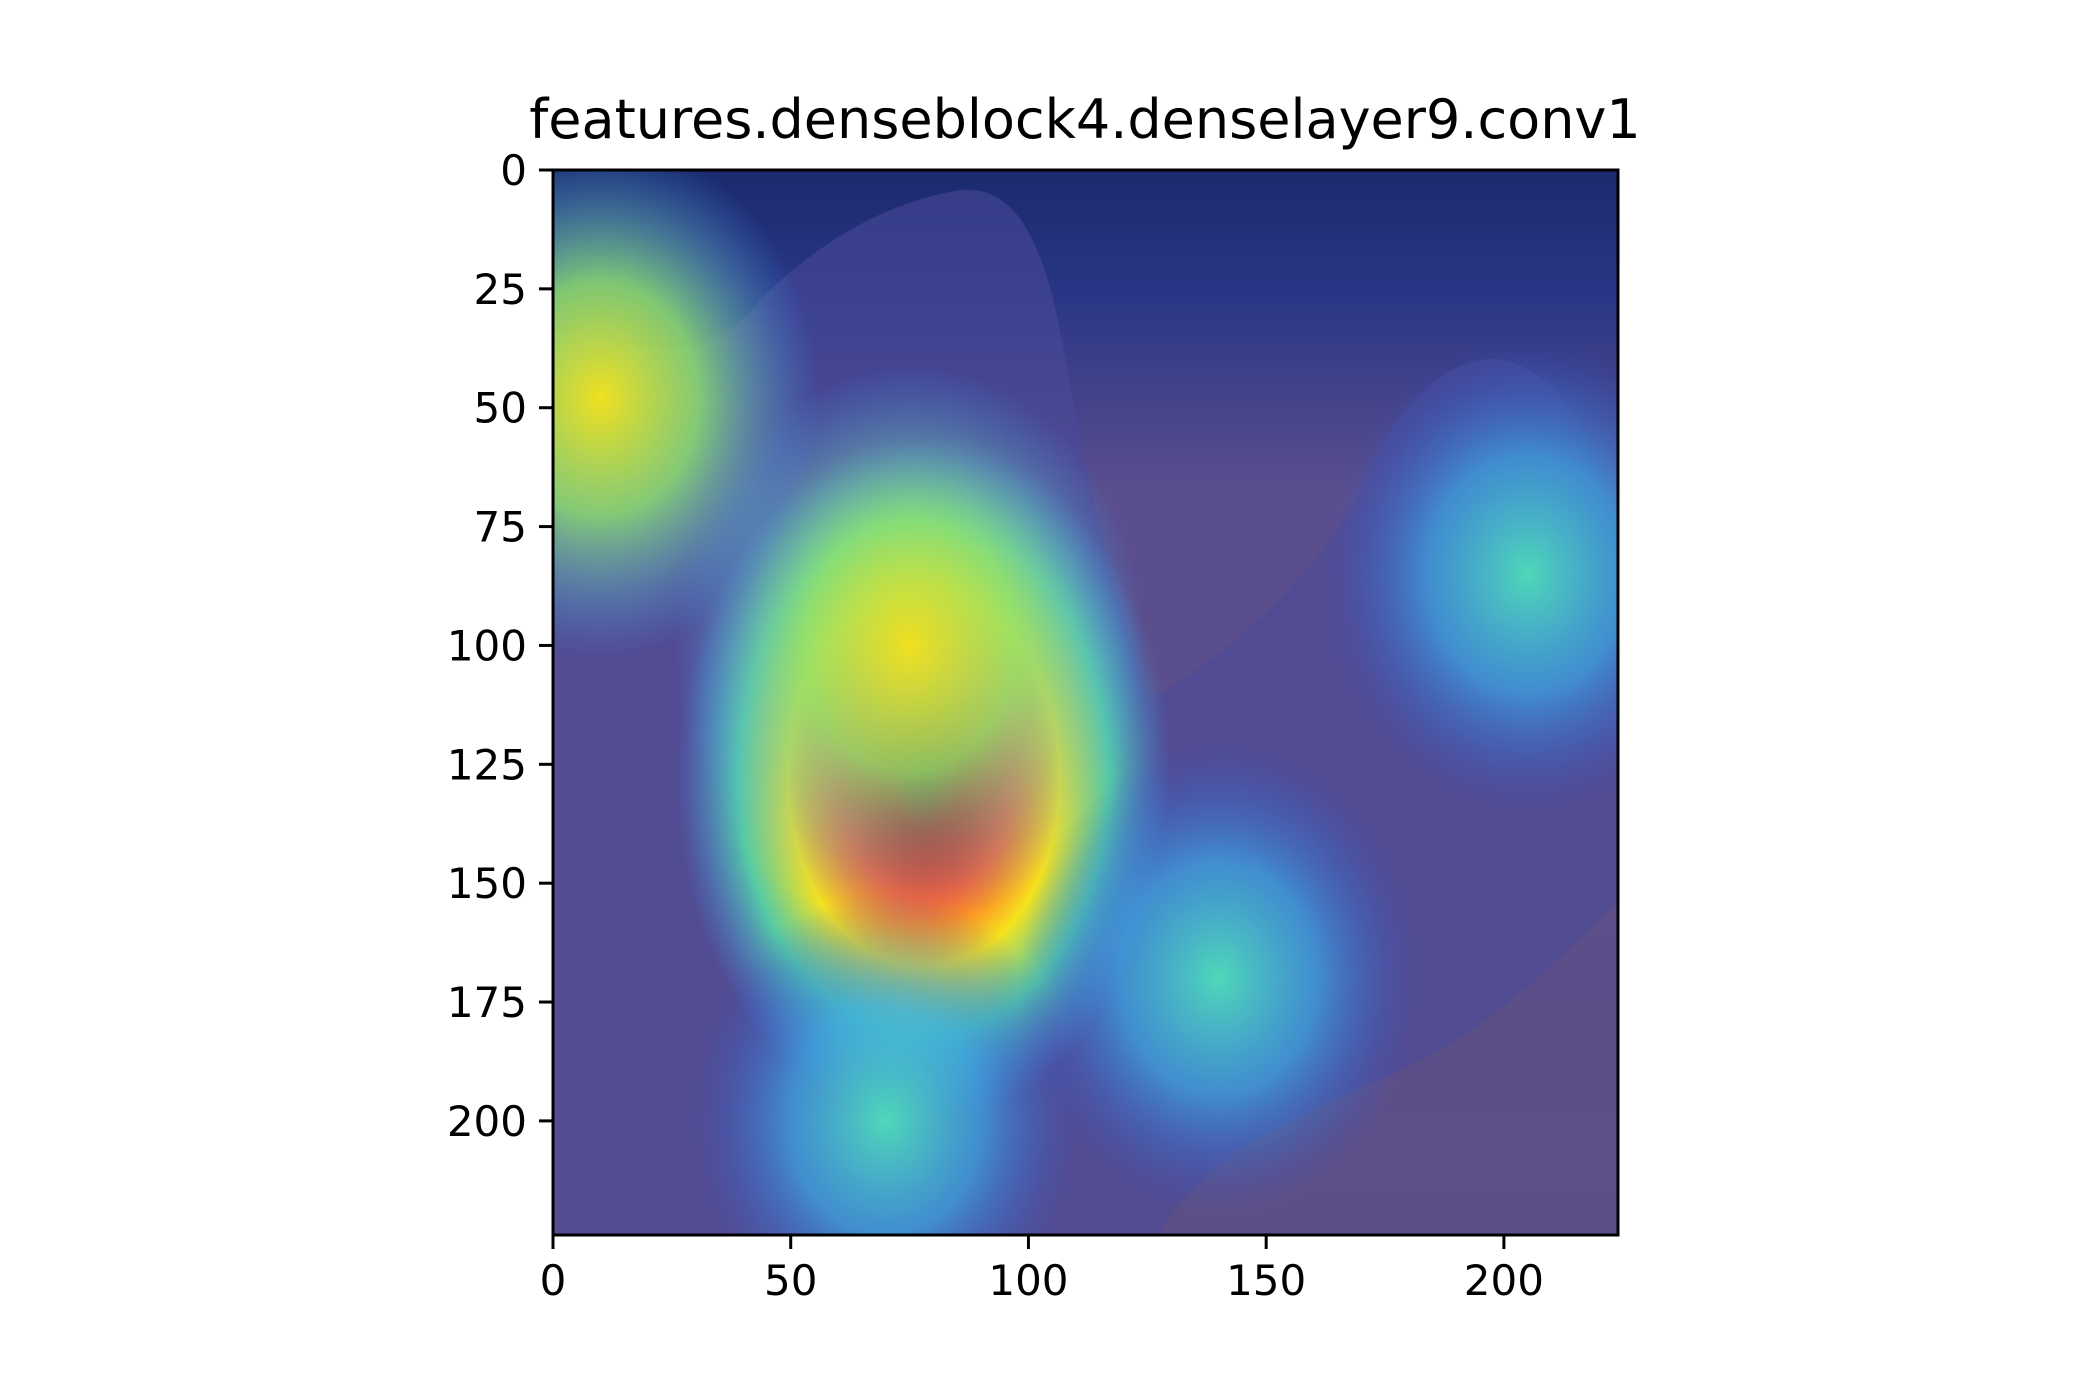 The image size is (2100, 1400). What do you see at coordinates (1028, 1280) in the screenshot?
I see `x-tick-label: 100` at bounding box center [1028, 1280].